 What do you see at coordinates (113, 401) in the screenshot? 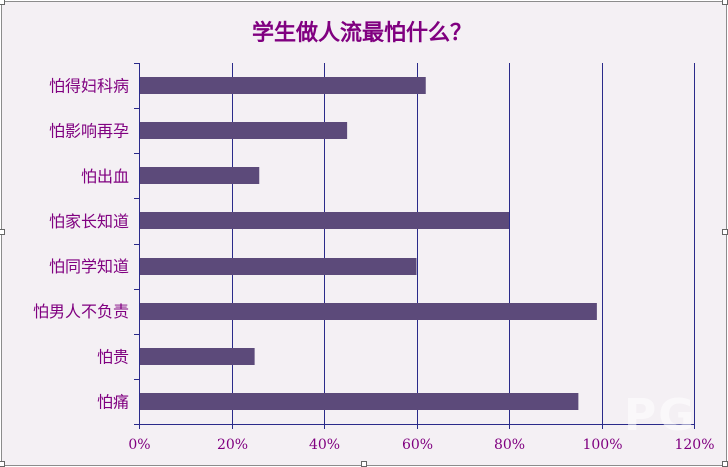
I see `category-label: 怕痛` at bounding box center [113, 401].